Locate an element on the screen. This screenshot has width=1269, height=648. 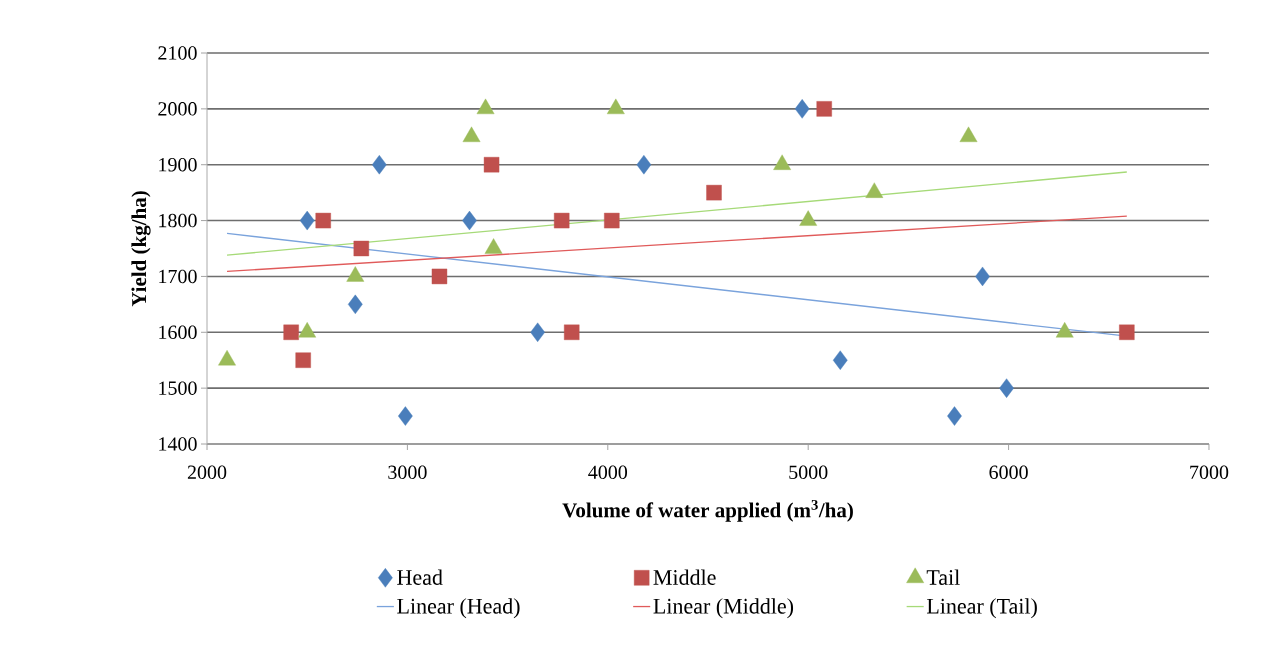
x-tick-label: 3000 is located at coordinates (407, 472).